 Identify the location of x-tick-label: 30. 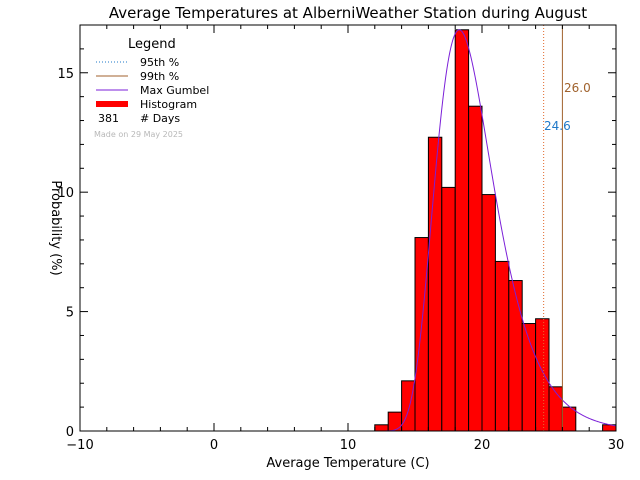
(616, 445).